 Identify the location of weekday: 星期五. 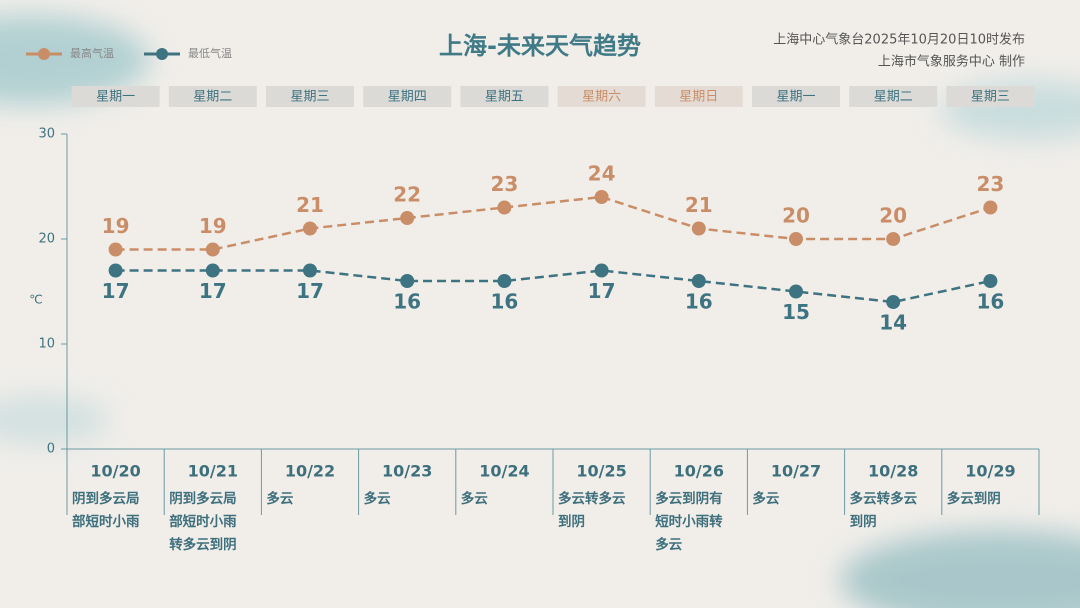
(504, 97).